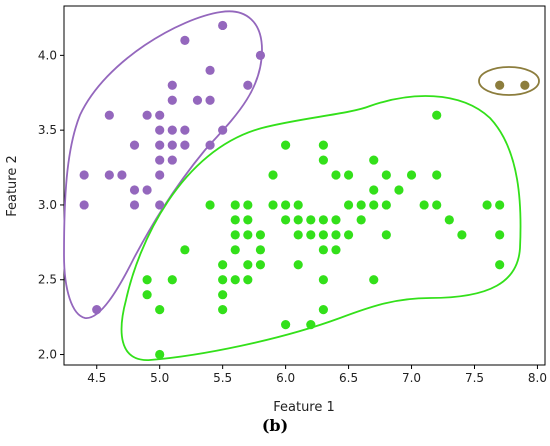 The width and height of the screenshot is (550, 446). I want to click on x-tick-label: 5.0, so click(159, 378).